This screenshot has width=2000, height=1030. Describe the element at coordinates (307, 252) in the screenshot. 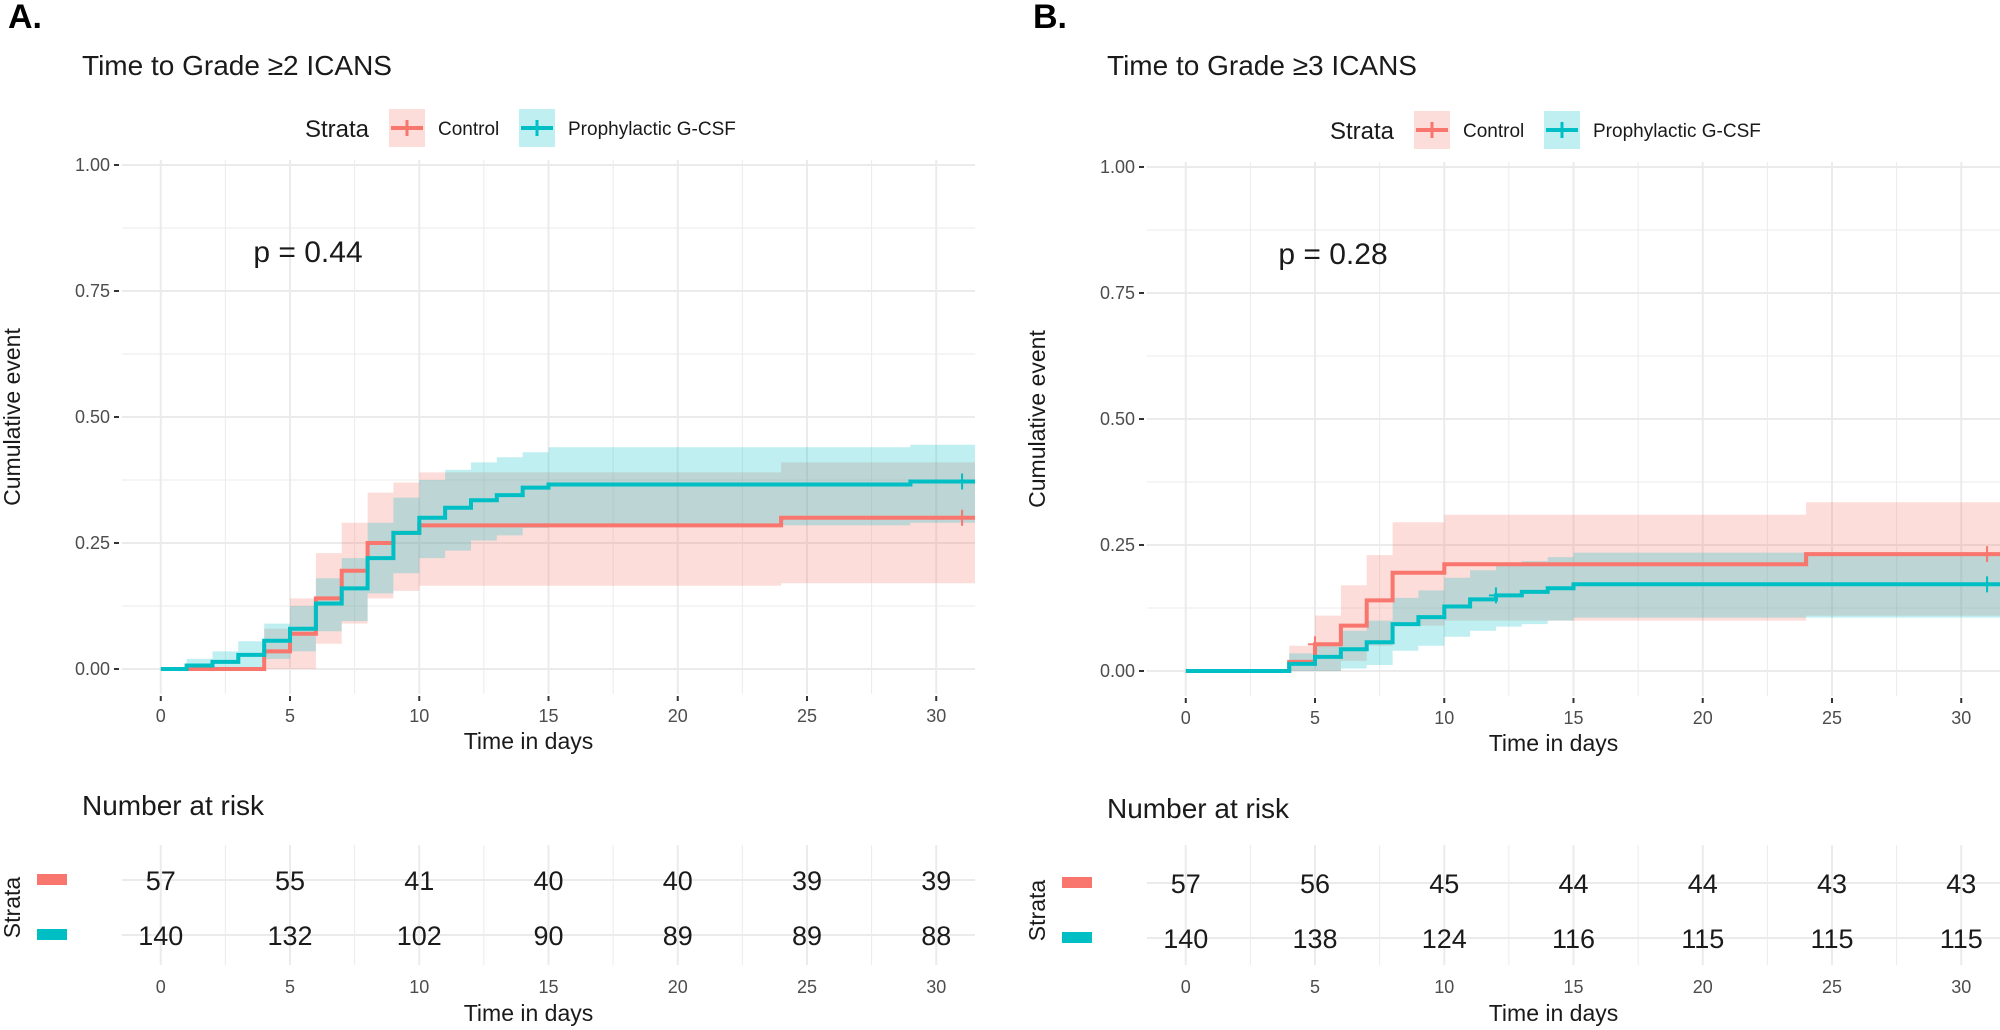

I see `p-value: p = 0.44` at that location.